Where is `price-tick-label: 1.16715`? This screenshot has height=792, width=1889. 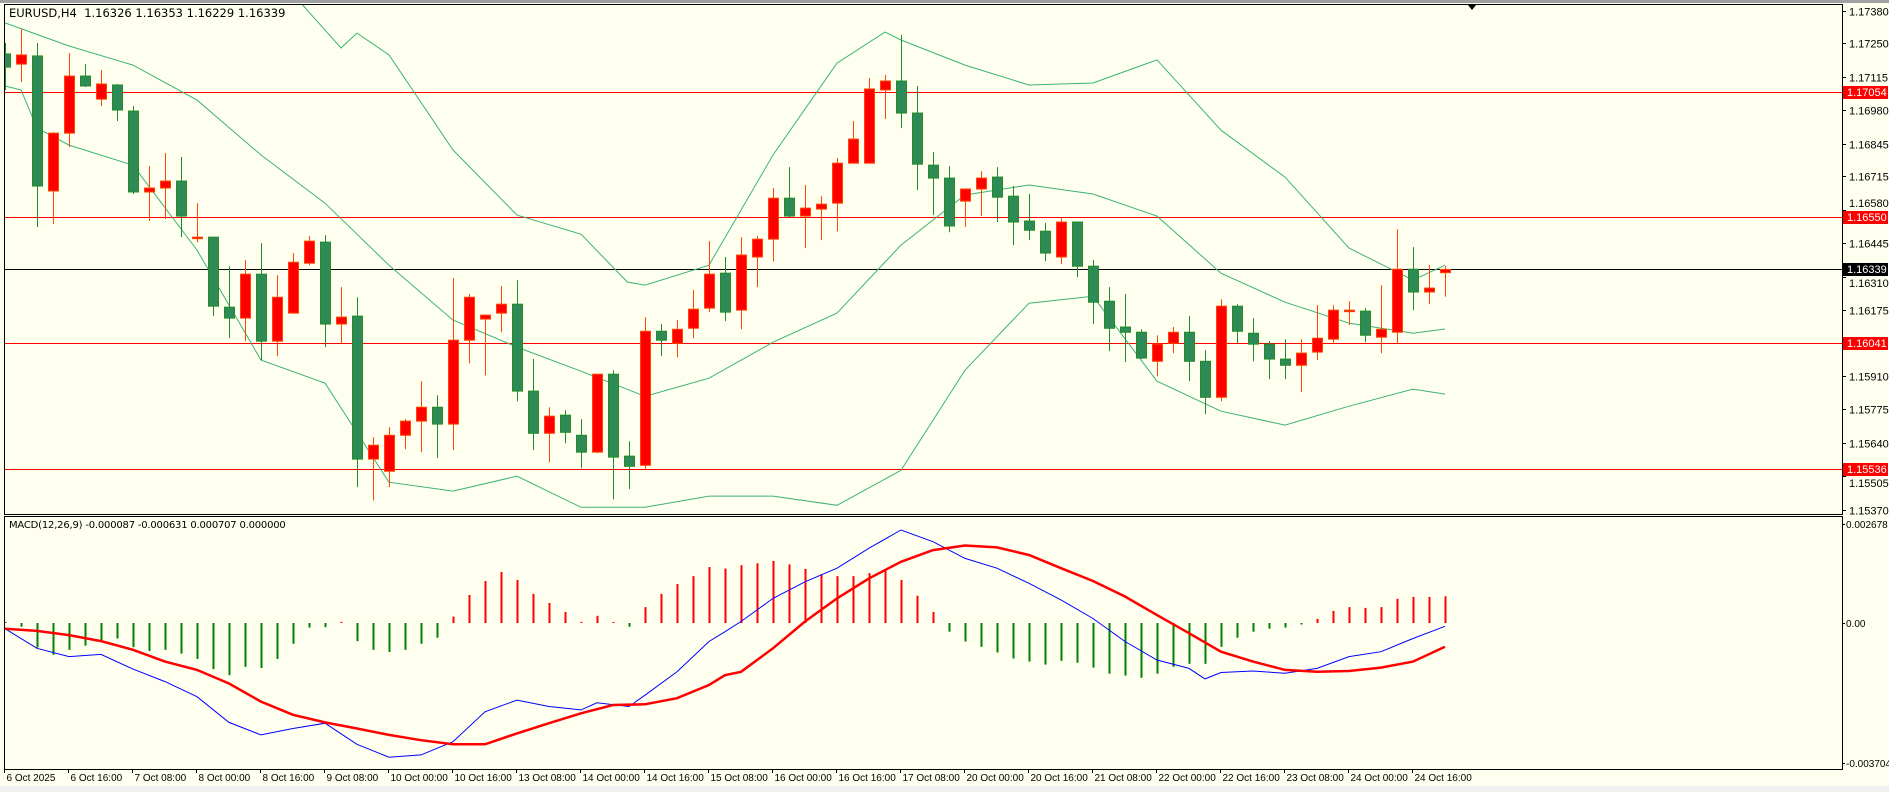
price-tick-label: 1.16715 is located at coordinates (1869, 178).